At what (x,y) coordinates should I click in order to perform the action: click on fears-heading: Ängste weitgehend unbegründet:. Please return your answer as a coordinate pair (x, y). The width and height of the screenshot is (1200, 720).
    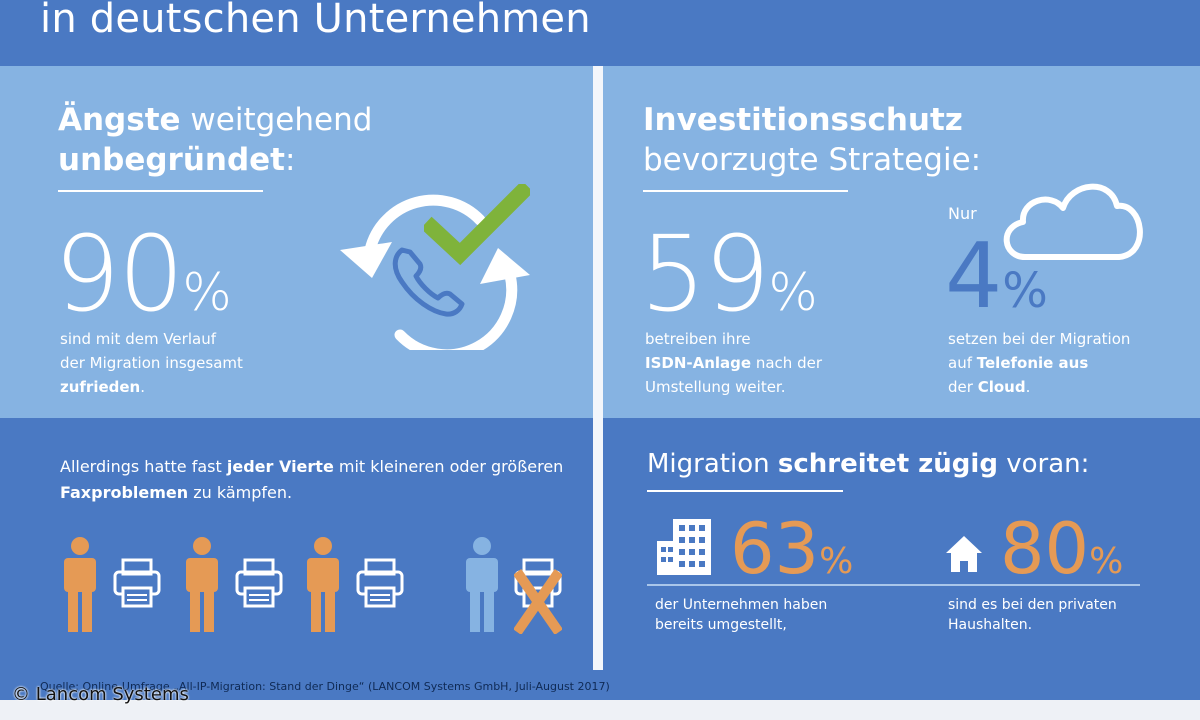
    Looking at the image, I should click on (215, 140).